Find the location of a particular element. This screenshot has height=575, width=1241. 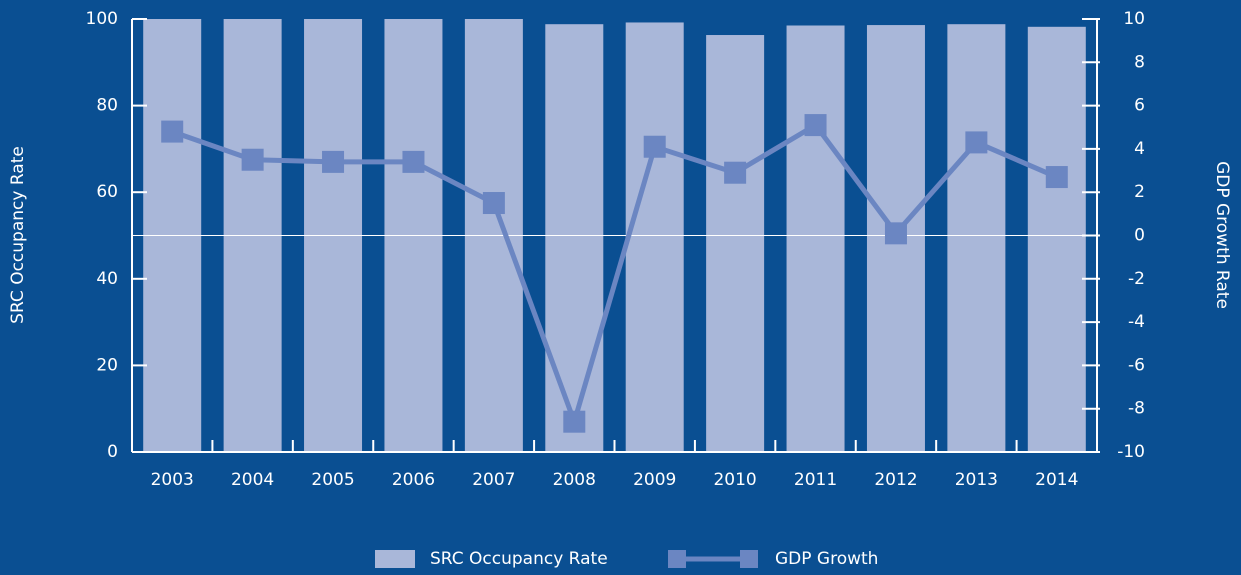

y2-tick-label: -10 is located at coordinates (1131, 452).